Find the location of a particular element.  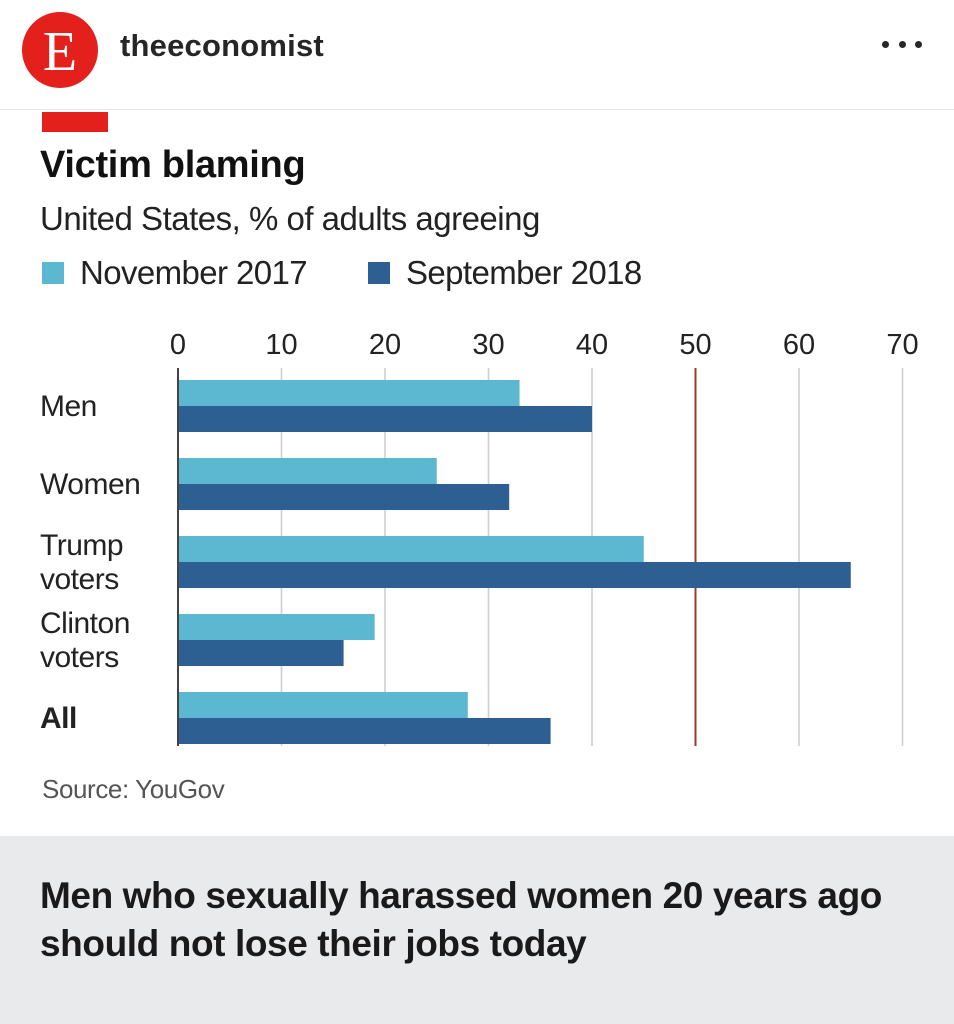

economist-logo: E is located at coordinates (60, 50).